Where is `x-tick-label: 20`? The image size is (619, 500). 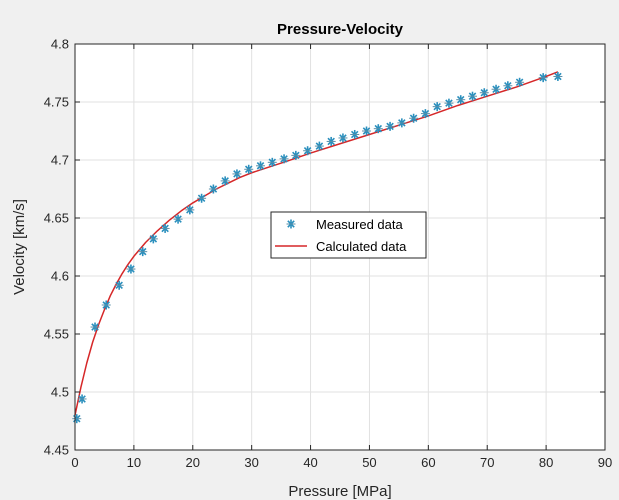
x-tick-label: 20 is located at coordinates (193, 462).